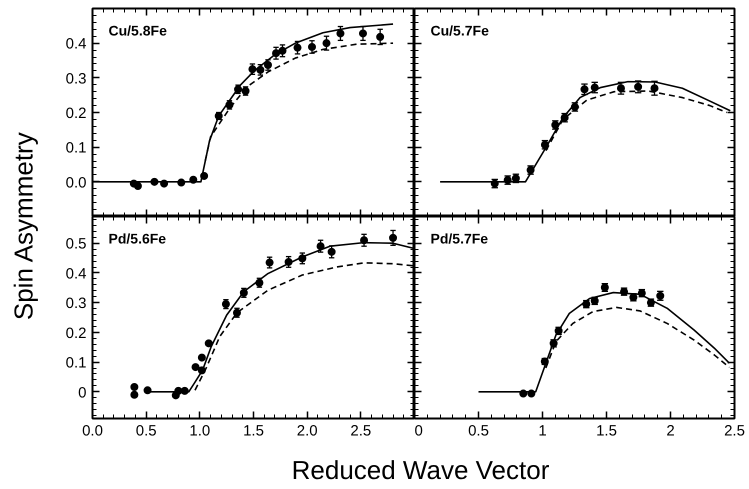 This screenshot has width=749, height=489. I want to click on x-tick-label: 1.0, so click(199, 431).